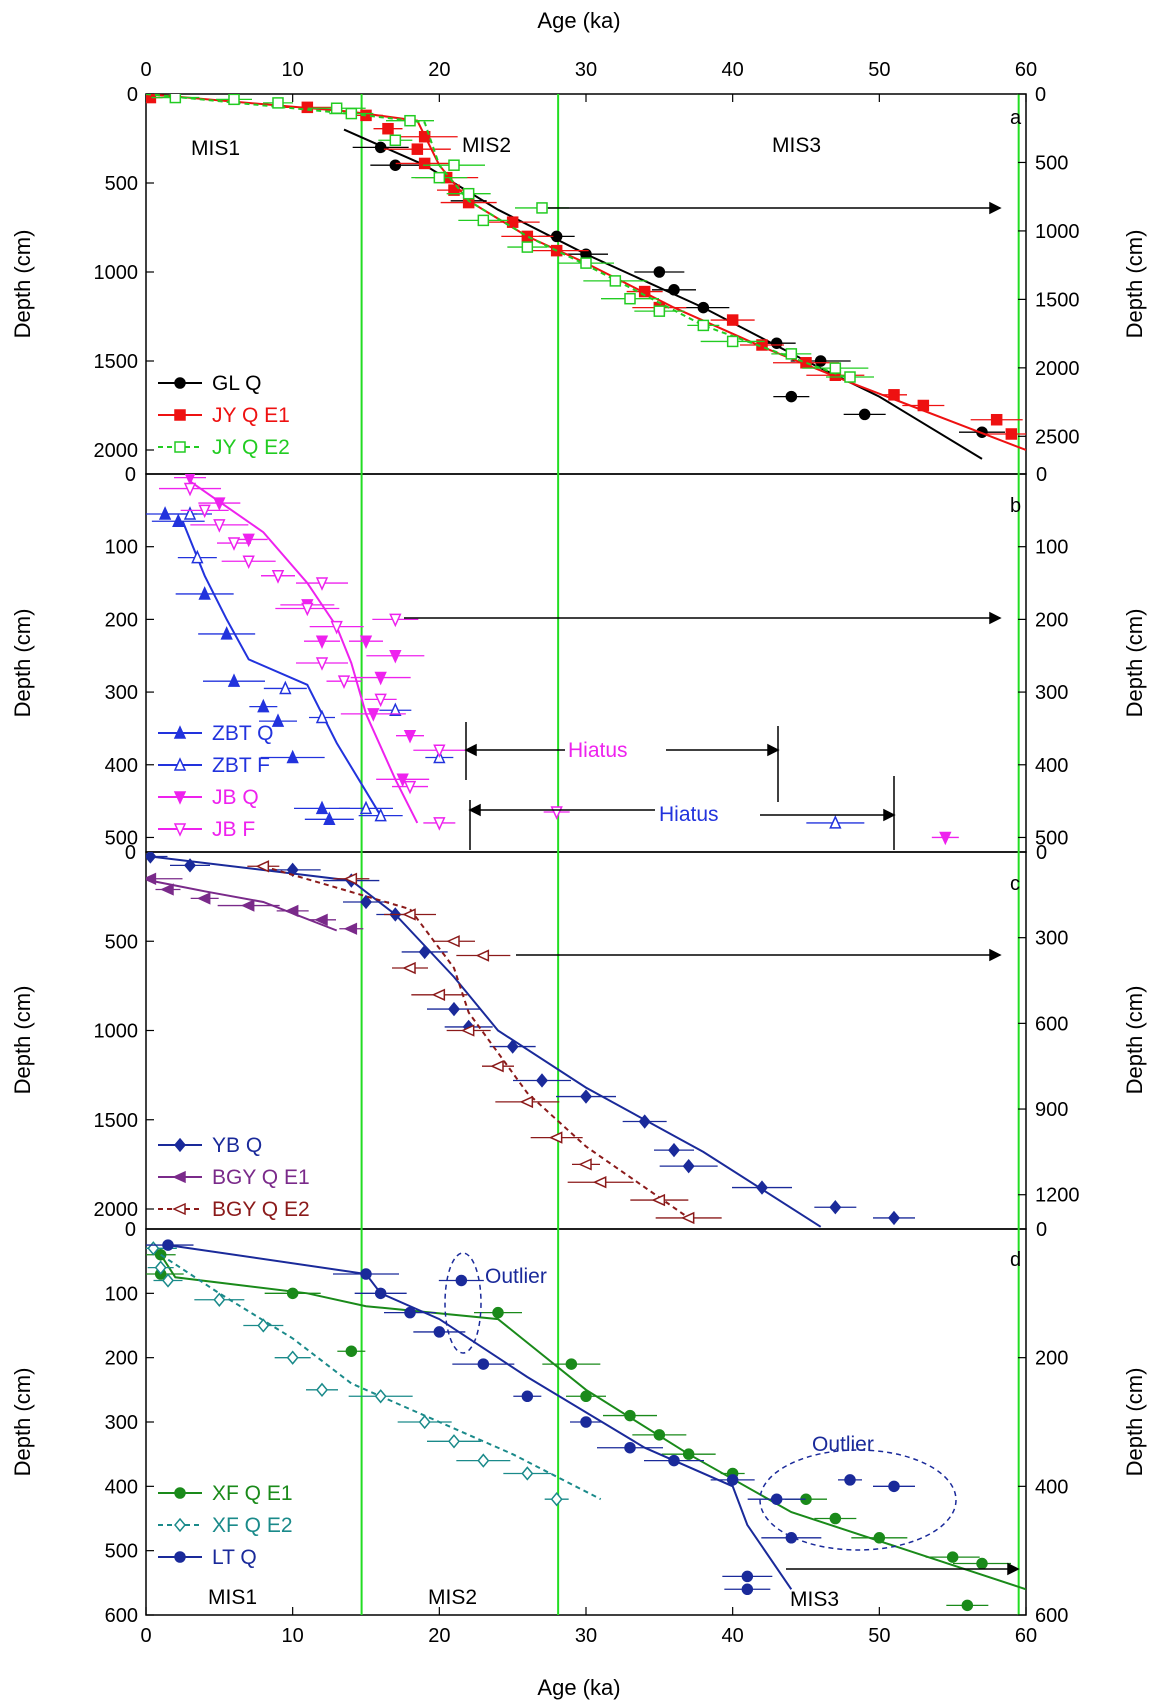 The image size is (1158, 1703). What do you see at coordinates (530, 1040) in the screenshot?
I see `series-yb-q` at bounding box center [530, 1040].